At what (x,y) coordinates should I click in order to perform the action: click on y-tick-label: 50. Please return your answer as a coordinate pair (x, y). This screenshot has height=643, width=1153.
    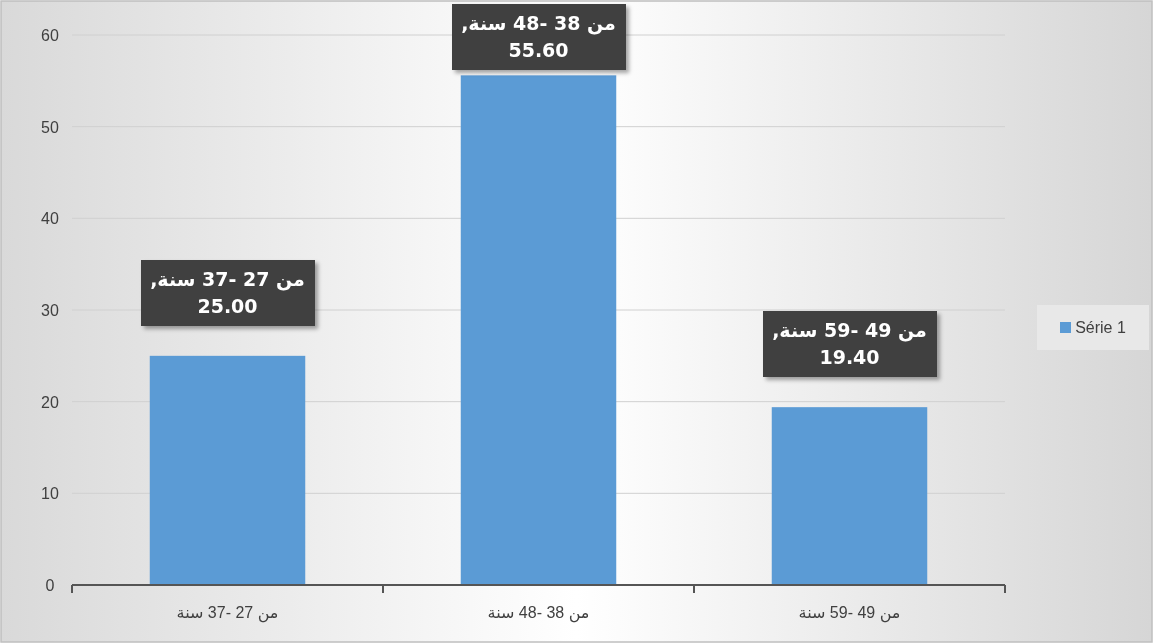
    Looking at the image, I should click on (50, 127).